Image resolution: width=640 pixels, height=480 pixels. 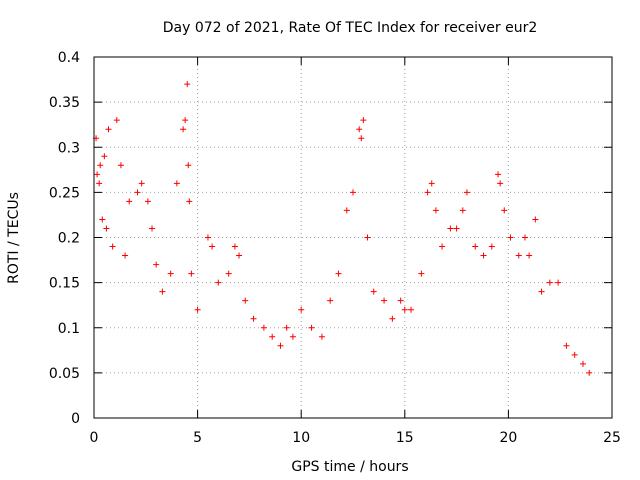 What do you see at coordinates (64, 103) in the screenshot?
I see `y-tick-label: 0.35` at bounding box center [64, 103].